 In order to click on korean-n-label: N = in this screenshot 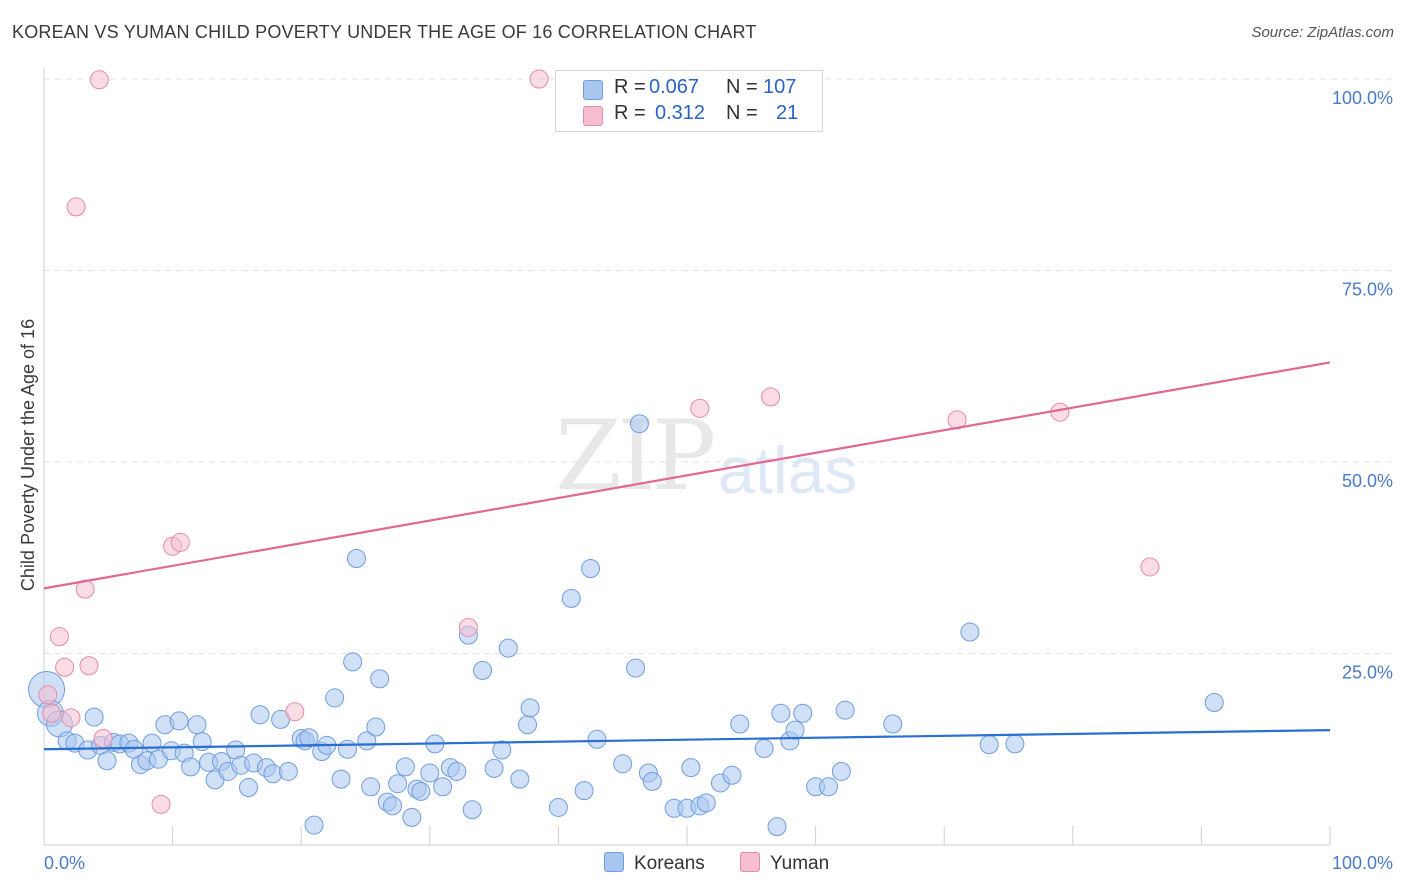, I will do `click(742, 87)`.